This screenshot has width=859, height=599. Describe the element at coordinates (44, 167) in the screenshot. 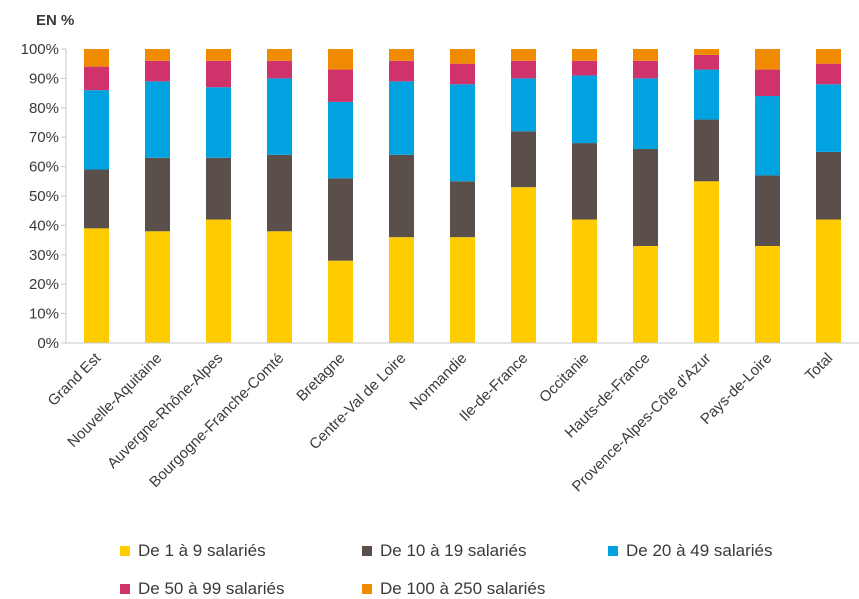

I see `y-tick-label: 60%` at that location.